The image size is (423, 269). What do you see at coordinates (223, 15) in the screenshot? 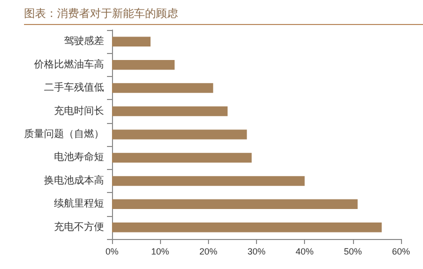
I see `chart-title: 图表：消费者对于新能车的顾虑` at bounding box center [223, 15].